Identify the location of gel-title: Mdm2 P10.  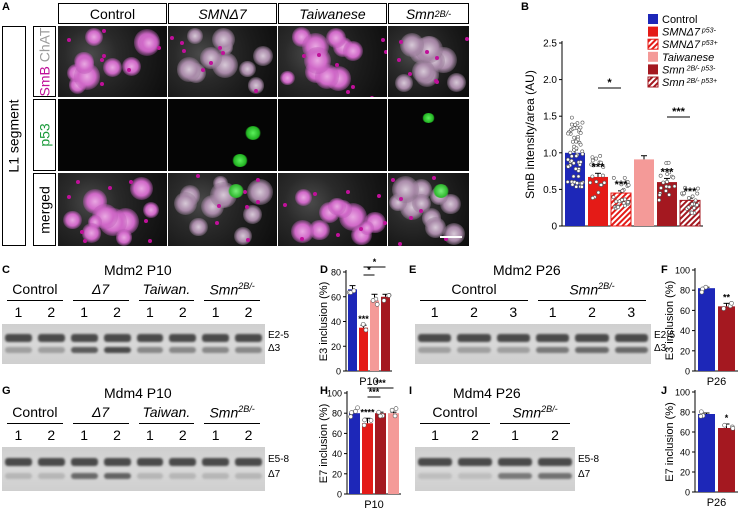
(138, 270).